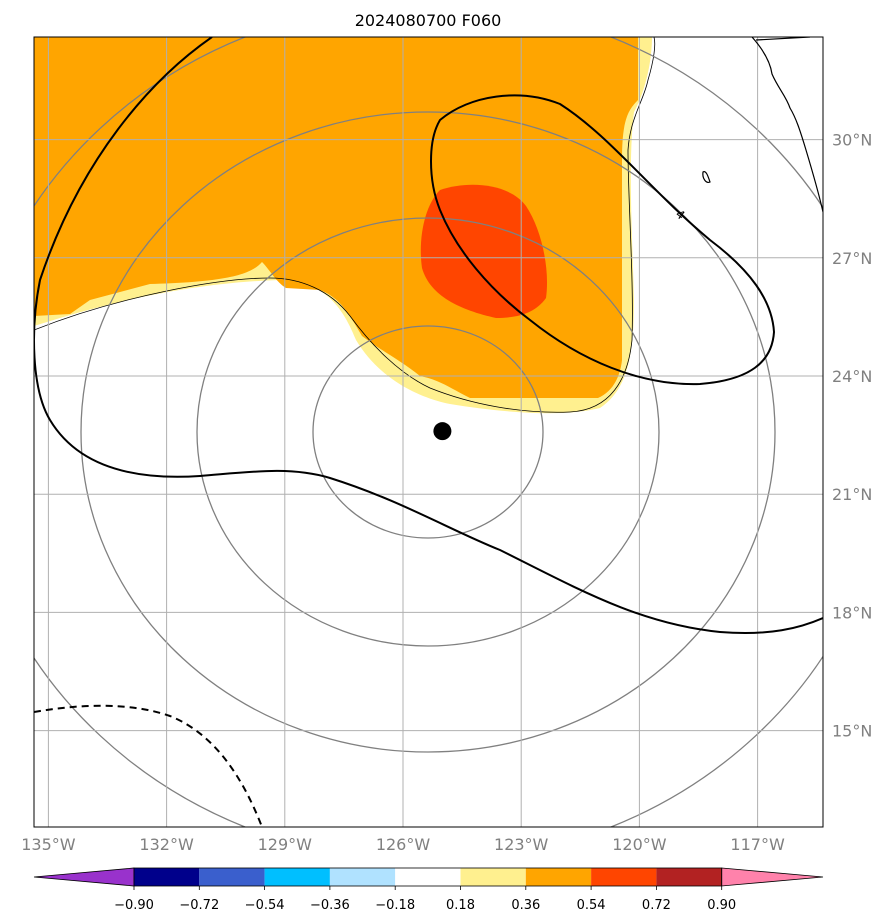  What do you see at coordinates (148, 765) in the screenshot?
I see `dashed-contour` at bounding box center [148, 765].